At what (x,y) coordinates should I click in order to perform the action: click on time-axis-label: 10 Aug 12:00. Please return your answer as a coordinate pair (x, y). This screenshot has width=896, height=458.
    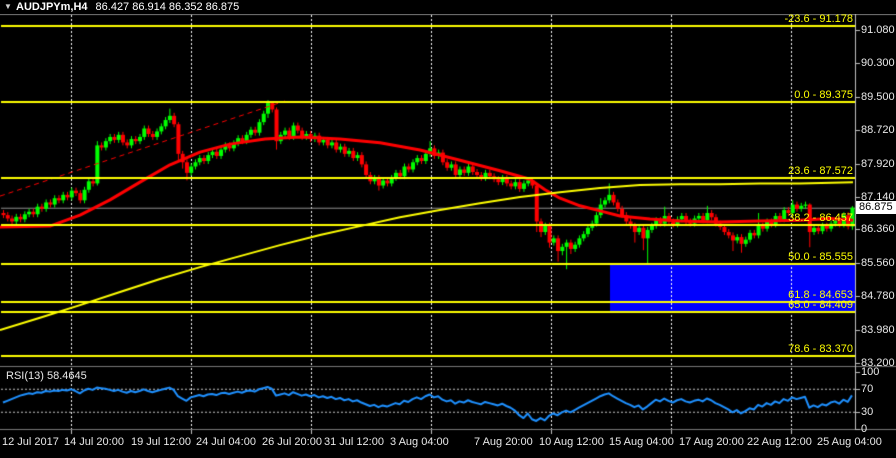
    Looking at the image, I should click on (571, 442).